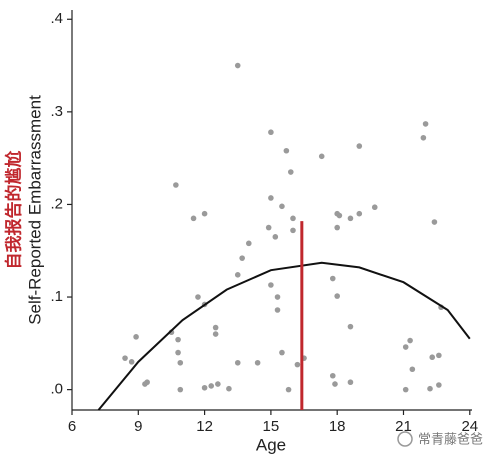 The width and height of the screenshot is (500, 461). What do you see at coordinates (271, 444) in the screenshot?
I see `x-axis-label: Age` at bounding box center [271, 444].